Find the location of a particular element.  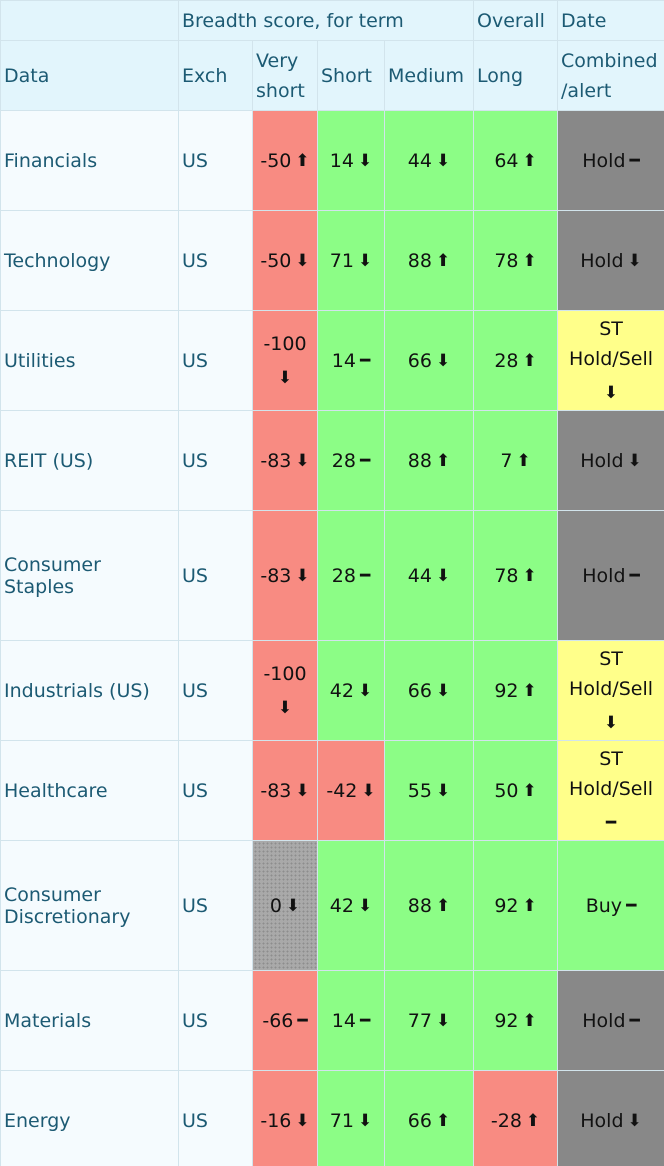

cell-content: 42 ⬇ is located at coordinates (351, 691).